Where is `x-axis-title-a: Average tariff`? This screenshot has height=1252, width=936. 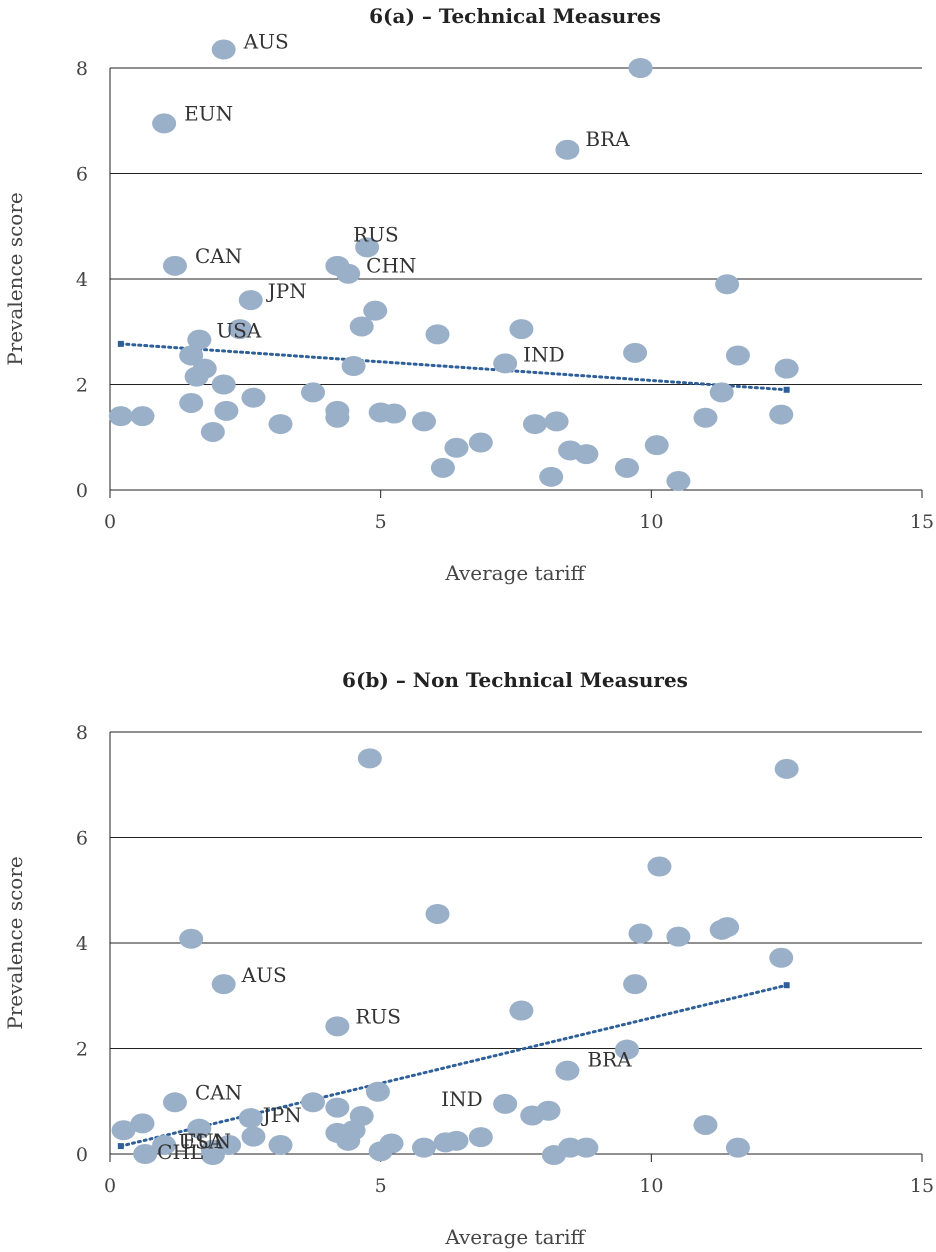
x-axis-title-a: Average tariff is located at coordinates (515, 573).